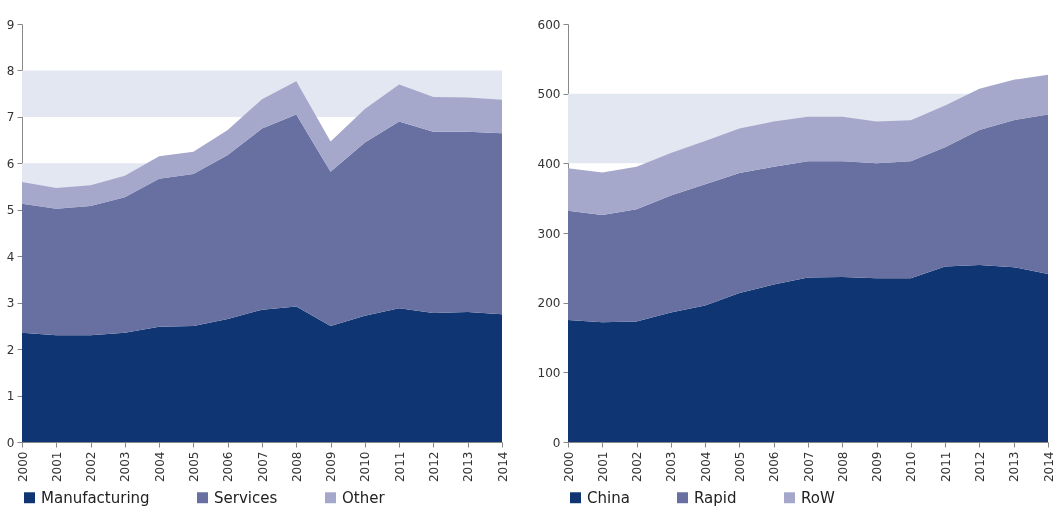 This screenshot has height=520, width=1061. What do you see at coordinates (549, 94) in the screenshot?
I see `y-tick-label: 500` at bounding box center [549, 94].